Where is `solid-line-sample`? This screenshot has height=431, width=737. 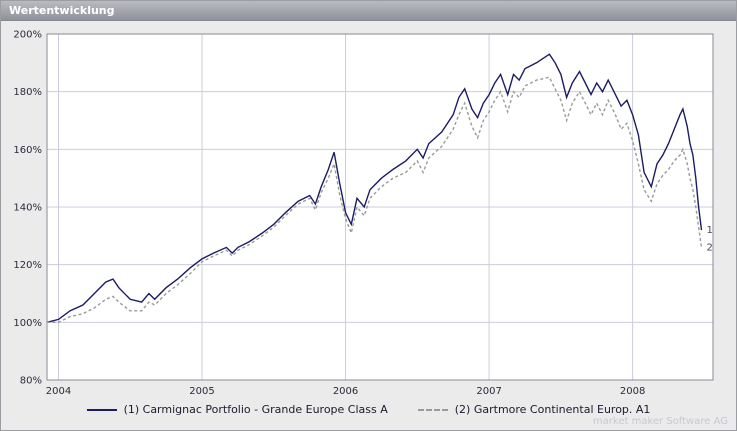 solid-line-sample is located at coordinates (101, 409).